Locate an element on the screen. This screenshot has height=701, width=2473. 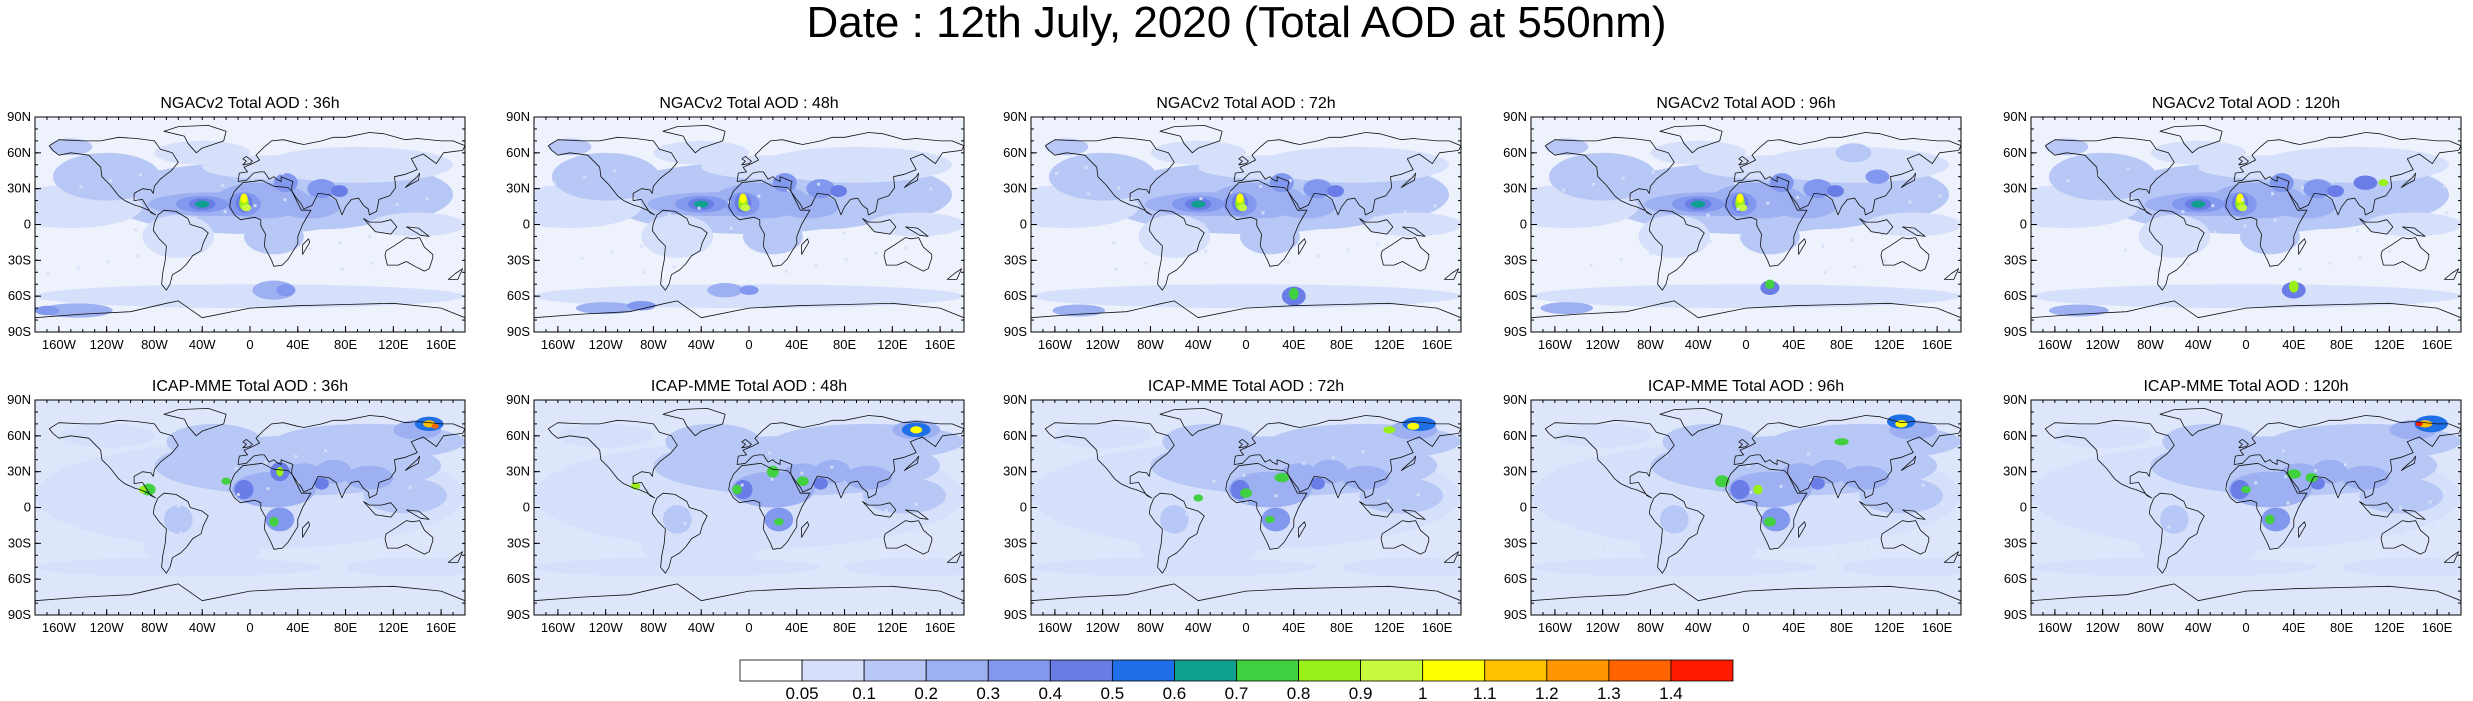
panel-title: ICAP-MME Total AOD : 48h is located at coordinates (749, 386).